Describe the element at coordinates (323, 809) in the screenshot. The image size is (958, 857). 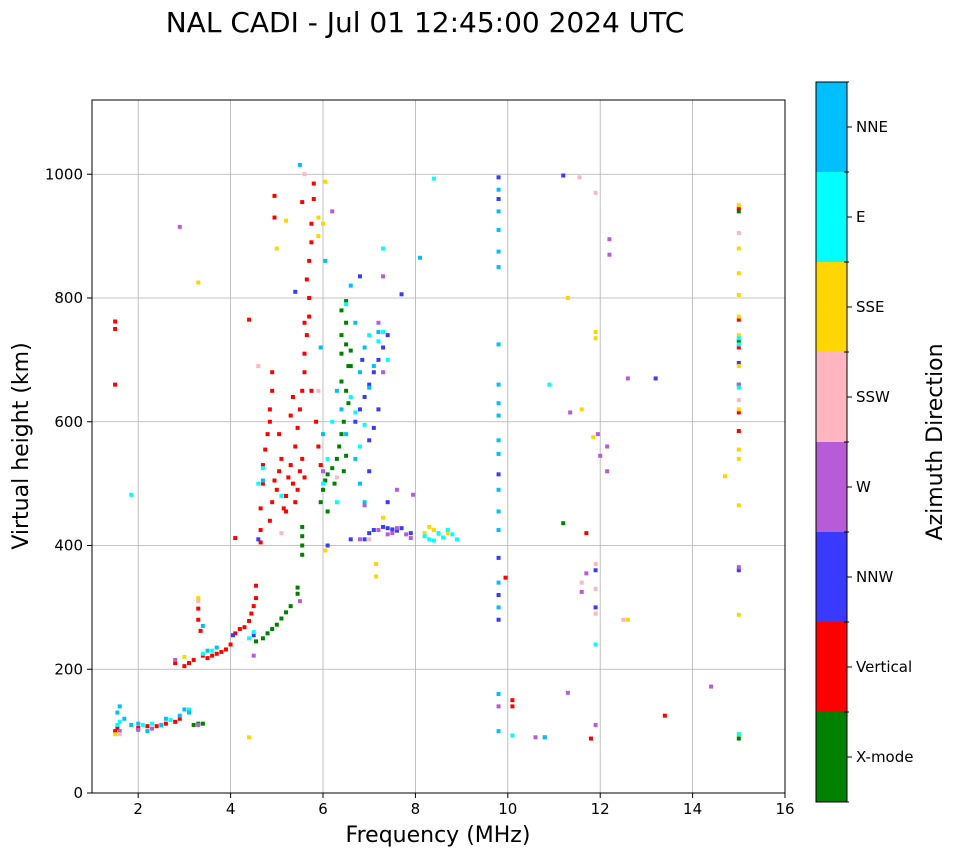
I see `x-tick-label: 6` at that location.